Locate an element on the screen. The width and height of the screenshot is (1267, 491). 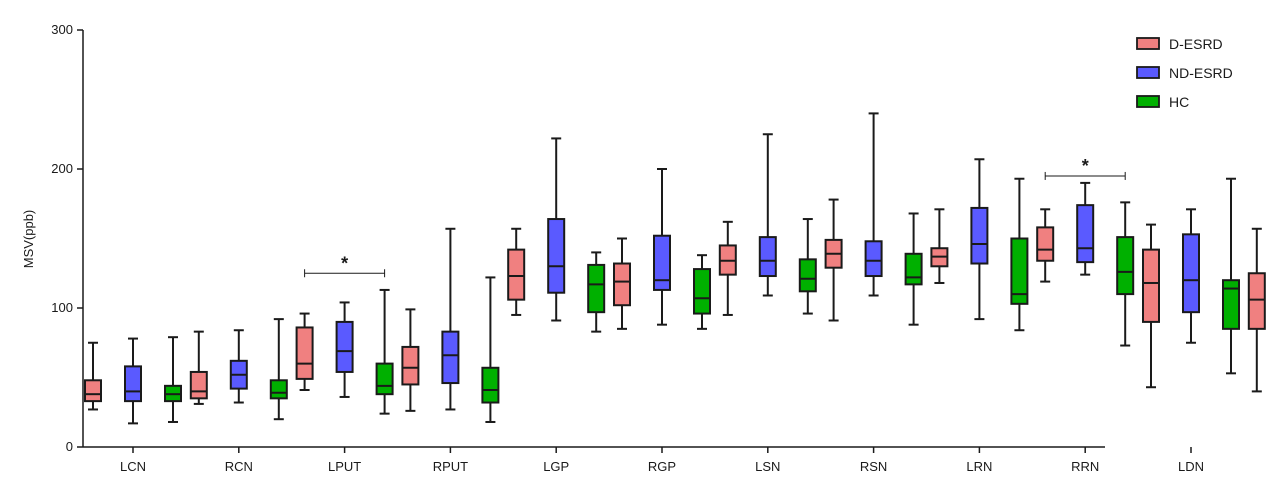
legend-item-nd-esrd: ND-ESRD is located at coordinates (1184, 73).